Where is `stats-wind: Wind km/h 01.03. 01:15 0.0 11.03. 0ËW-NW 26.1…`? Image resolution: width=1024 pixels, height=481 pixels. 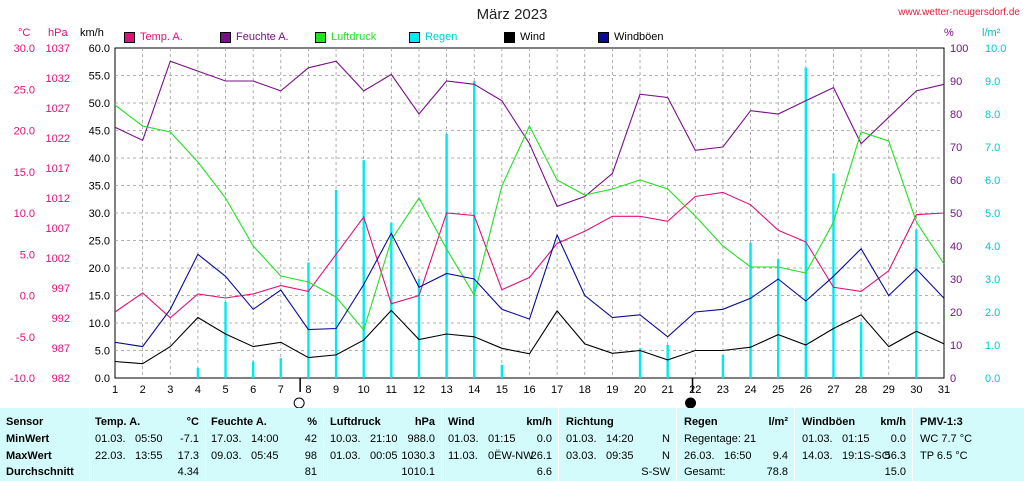
stats-wind: Wind km/h 01.03. 01:15 0.0 11.03. 0ËW-NW 26.1… is located at coordinates (500, 444).